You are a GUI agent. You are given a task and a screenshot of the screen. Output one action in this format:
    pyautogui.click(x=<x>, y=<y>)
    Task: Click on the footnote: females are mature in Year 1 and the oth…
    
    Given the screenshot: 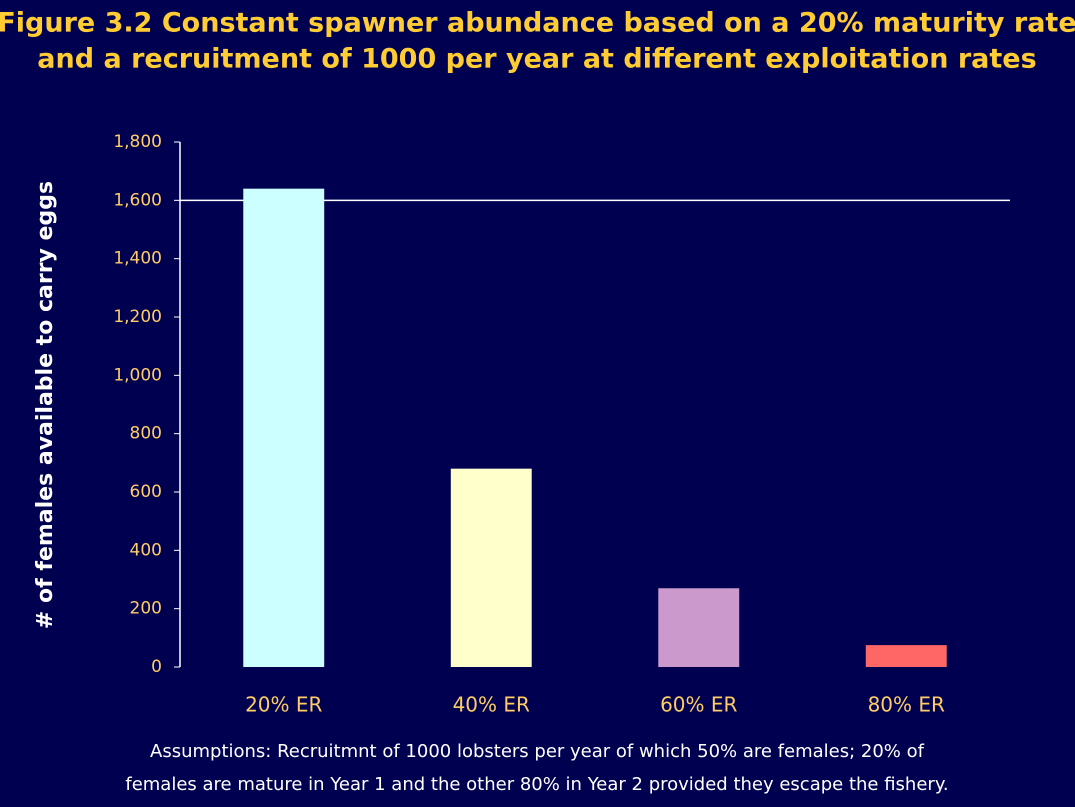 What is the action you would take?
    pyautogui.click(x=536, y=784)
    